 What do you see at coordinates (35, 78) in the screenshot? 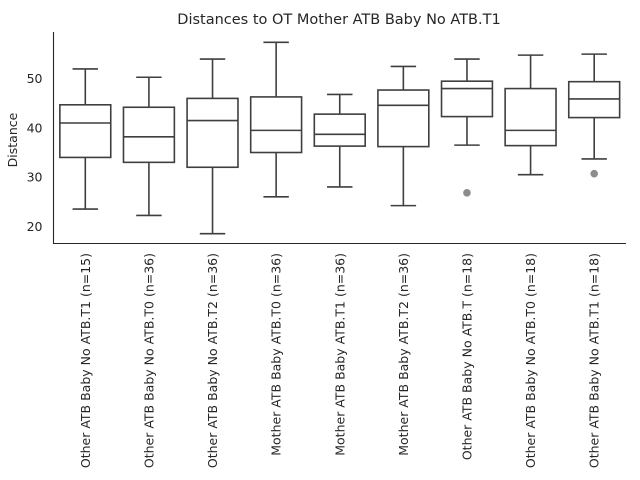
I see `y-tick-label: 50` at bounding box center [35, 78].